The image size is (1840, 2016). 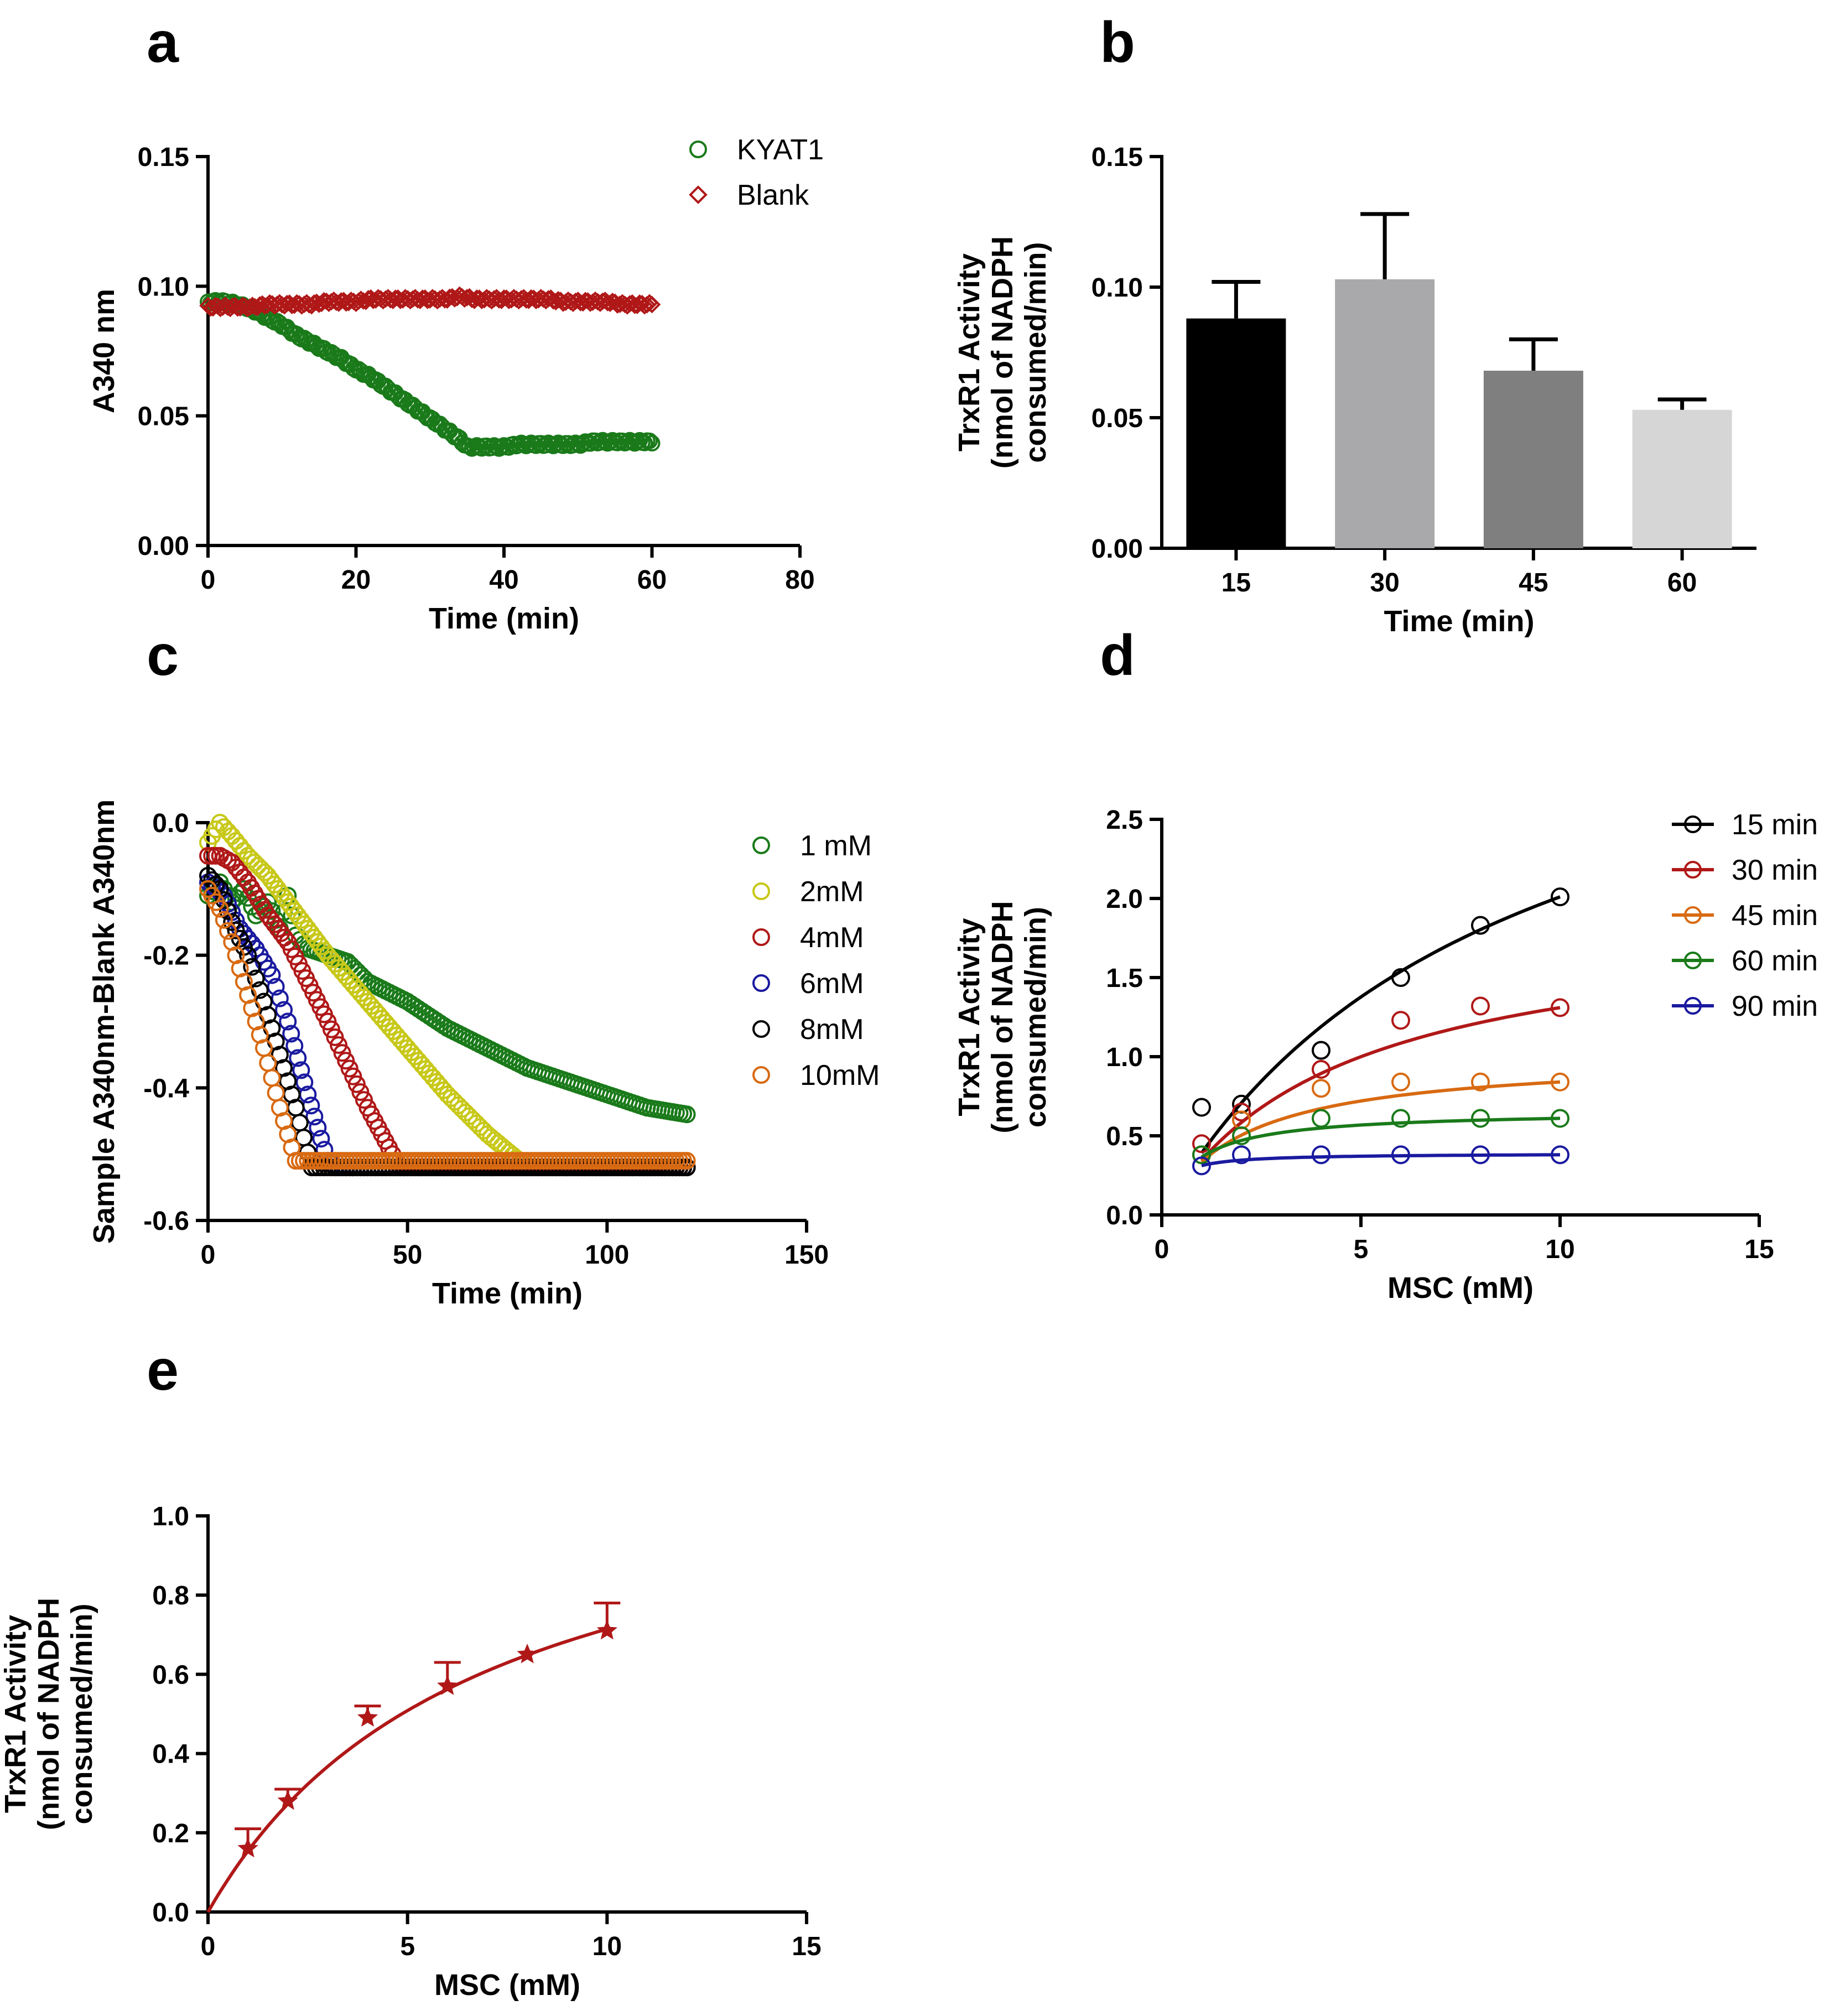 What do you see at coordinates (1124, 1057) in the screenshot?
I see `y-tick-label: 1.0` at bounding box center [1124, 1057].